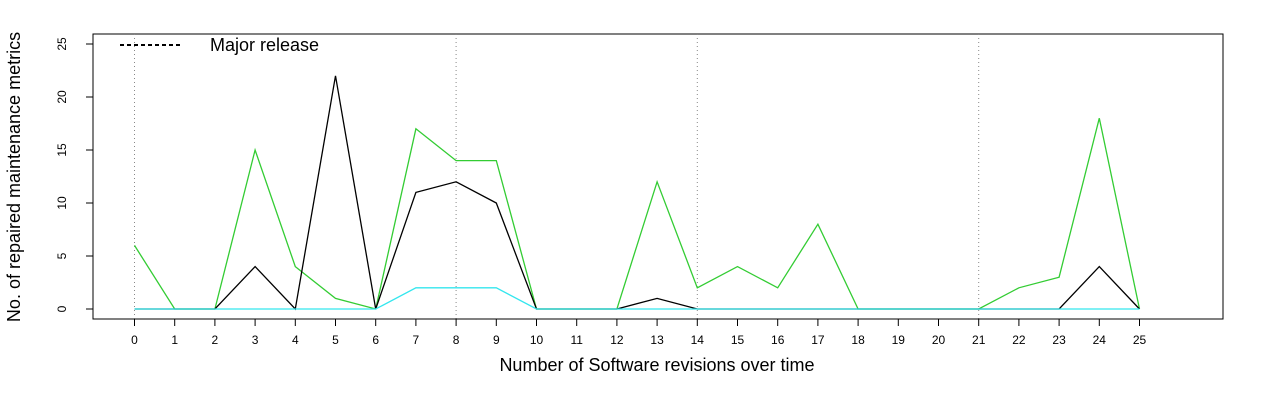  I want to click on x-tick-label: 23, so click(1059, 340).